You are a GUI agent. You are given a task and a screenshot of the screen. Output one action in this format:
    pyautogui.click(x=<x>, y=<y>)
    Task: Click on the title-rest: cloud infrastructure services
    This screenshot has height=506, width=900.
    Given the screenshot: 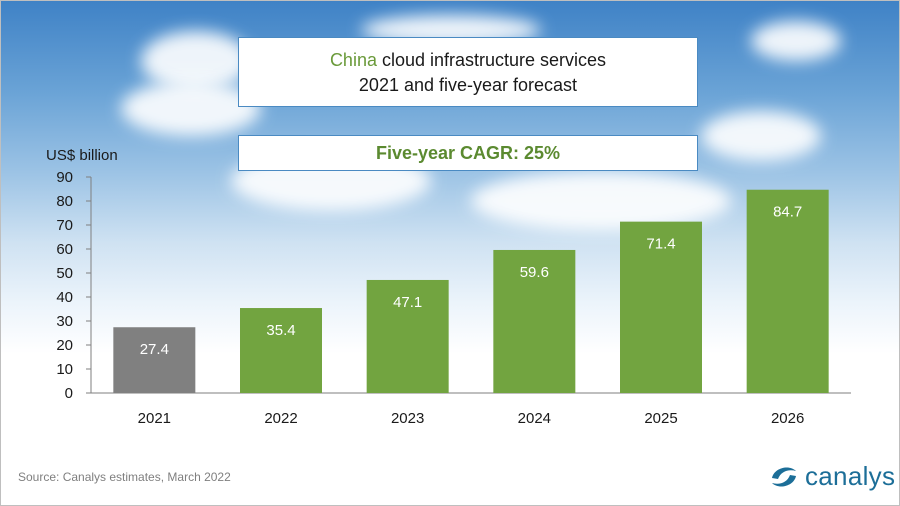 What is the action you would take?
    pyautogui.click(x=491, y=60)
    